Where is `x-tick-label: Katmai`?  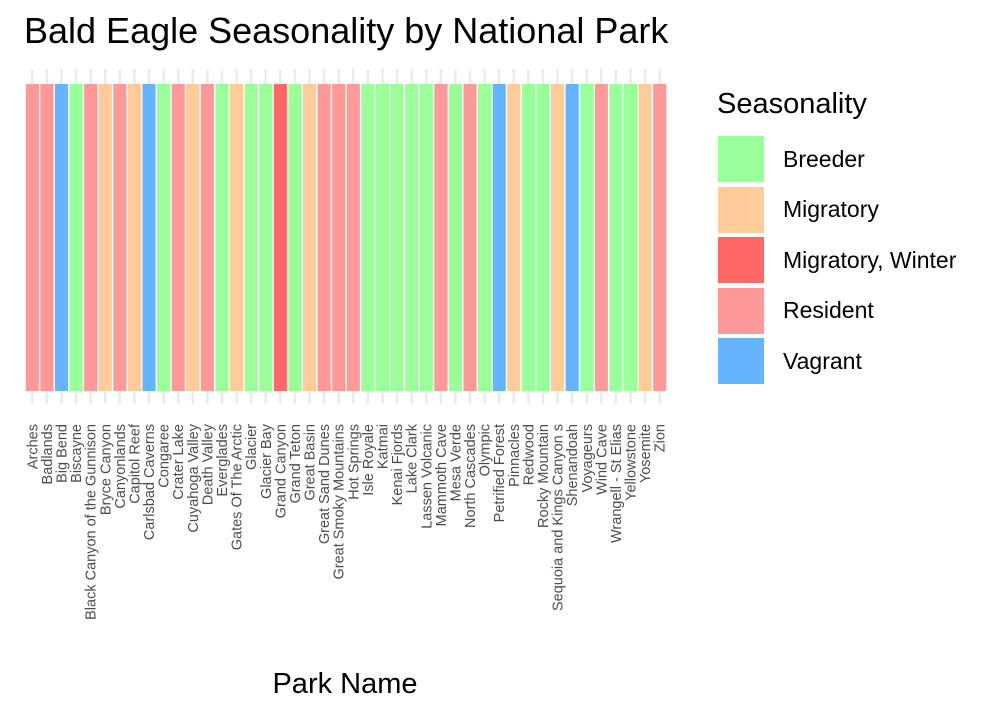
x-tick-label: Katmai is located at coordinates (383, 446).